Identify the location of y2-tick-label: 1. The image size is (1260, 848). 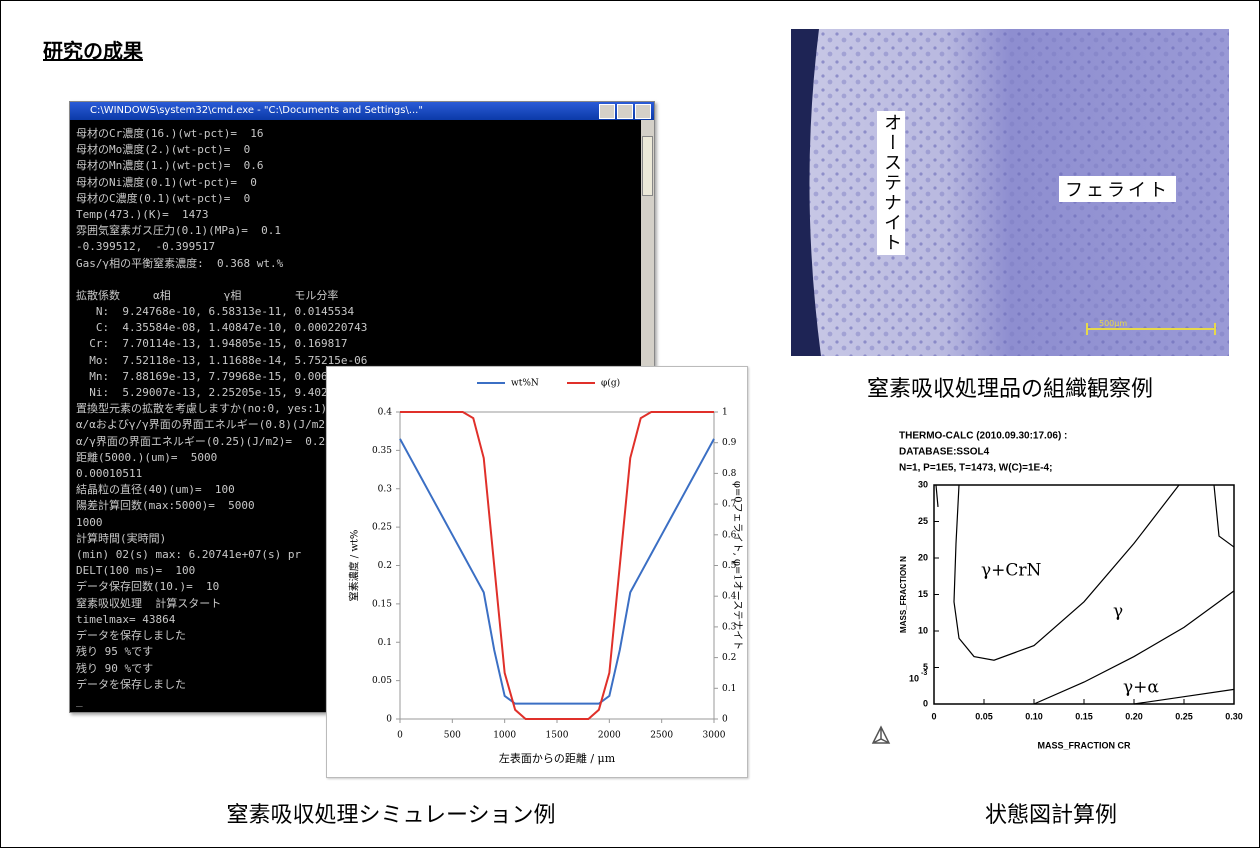
(725, 413).